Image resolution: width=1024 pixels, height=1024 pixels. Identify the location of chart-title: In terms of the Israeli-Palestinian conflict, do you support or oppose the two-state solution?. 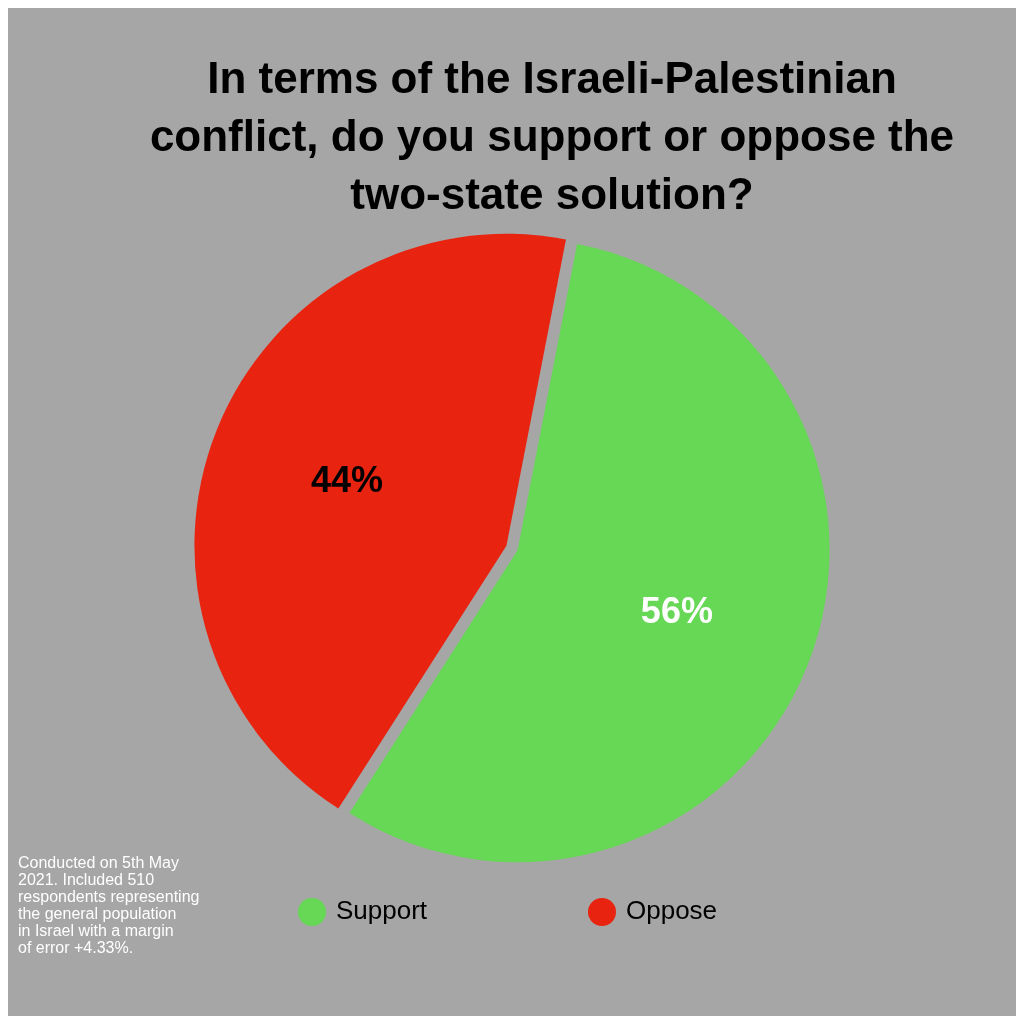
(552, 135).